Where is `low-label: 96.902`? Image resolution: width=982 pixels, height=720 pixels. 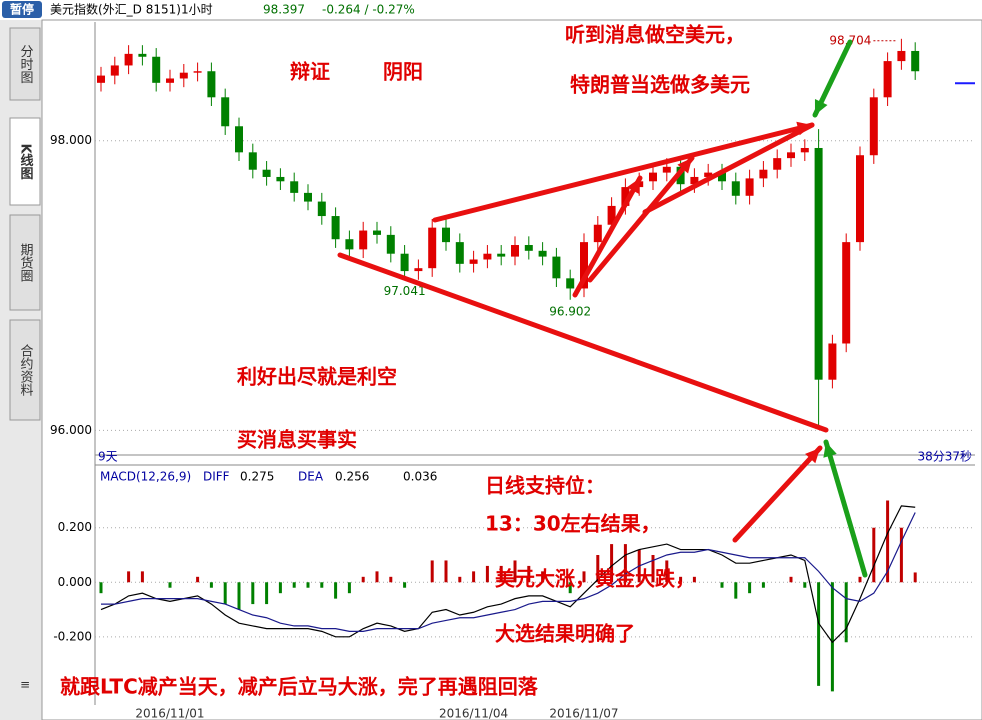
low-label: 96.902 is located at coordinates (570, 311).